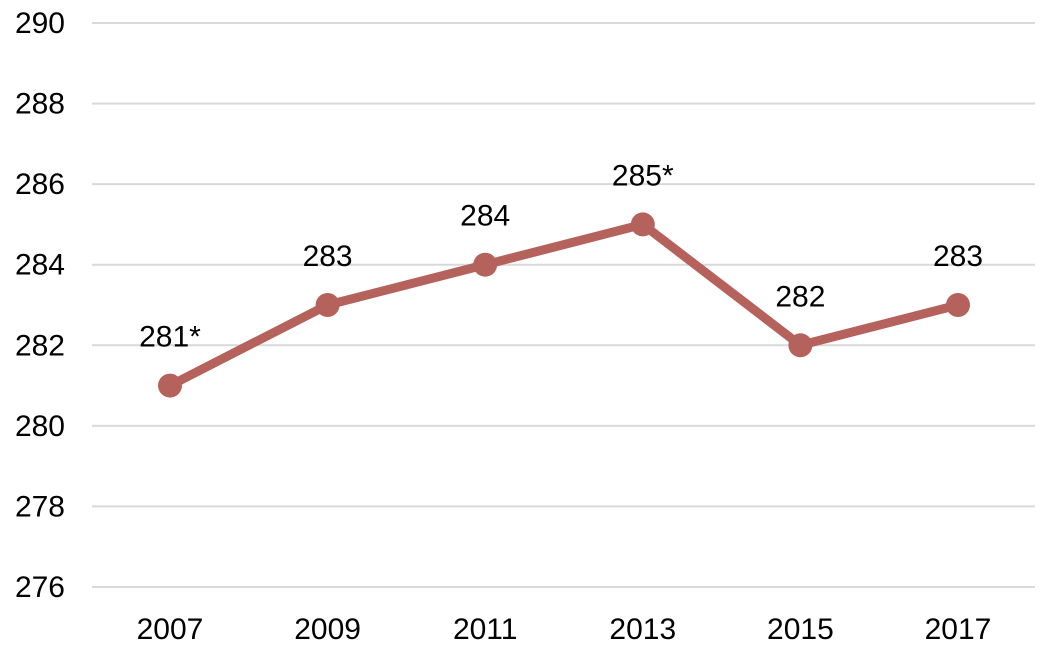  What do you see at coordinates (170, 337) in the screenshot?
I see `data-label: 281*` at bounding box center [170, 337].